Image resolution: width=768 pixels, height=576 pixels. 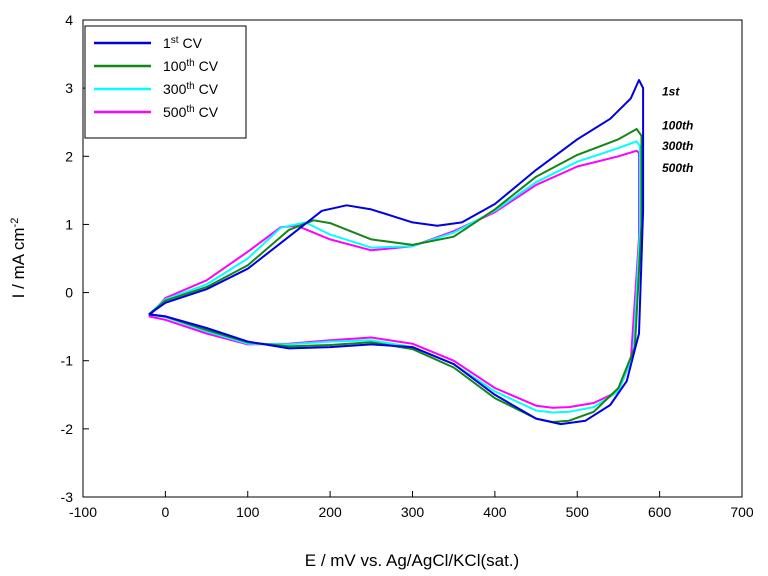 I want to click on y-tick-label: 0, so click(x=69, y=293).